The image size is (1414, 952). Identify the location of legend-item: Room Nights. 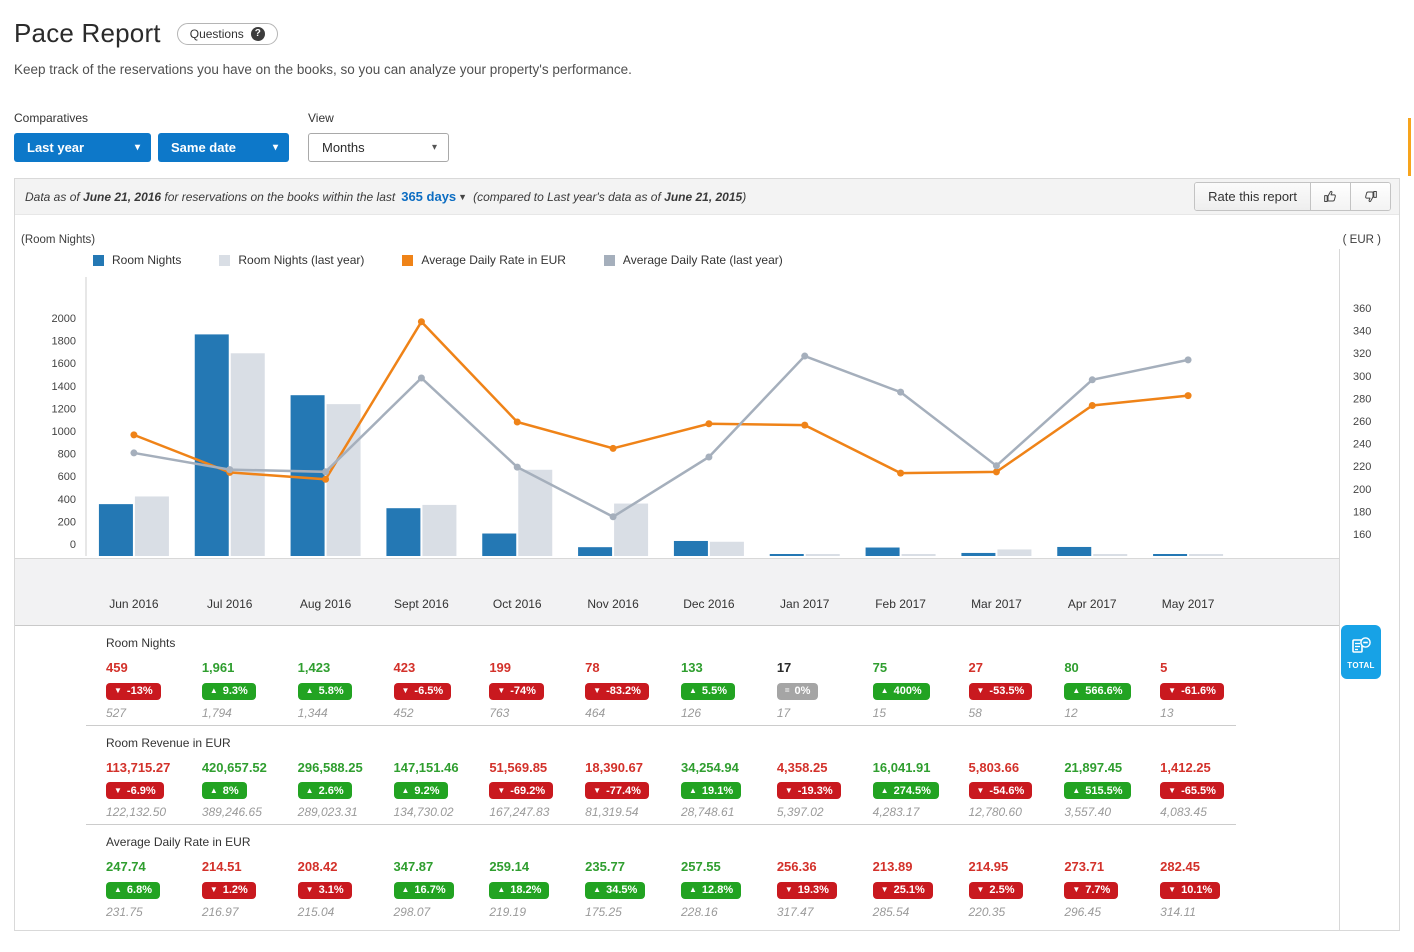
(137, 260).